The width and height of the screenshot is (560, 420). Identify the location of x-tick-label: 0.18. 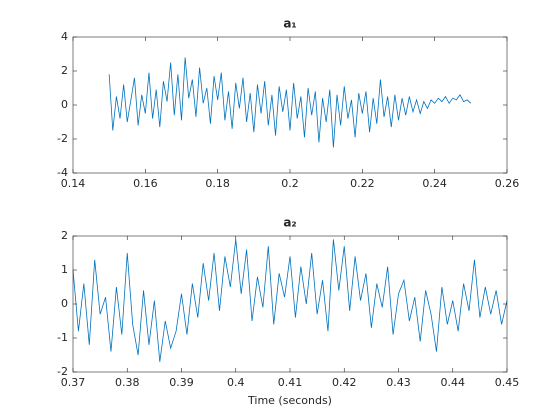
(217, 183).